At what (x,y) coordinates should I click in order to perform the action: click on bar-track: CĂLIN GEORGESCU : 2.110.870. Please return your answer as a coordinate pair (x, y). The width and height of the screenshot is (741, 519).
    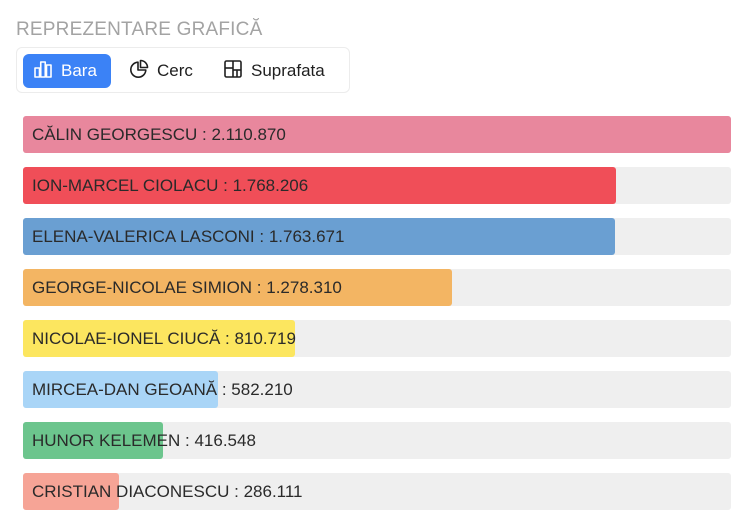
    Looking at the image, I should click on (377, 134).